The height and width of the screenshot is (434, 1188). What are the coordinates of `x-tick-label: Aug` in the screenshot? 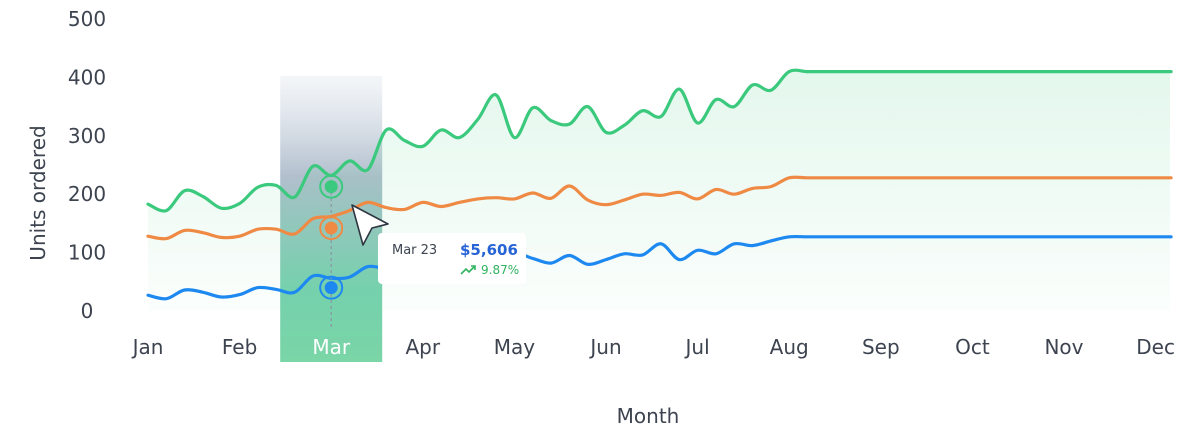 It's located at (789, 347).